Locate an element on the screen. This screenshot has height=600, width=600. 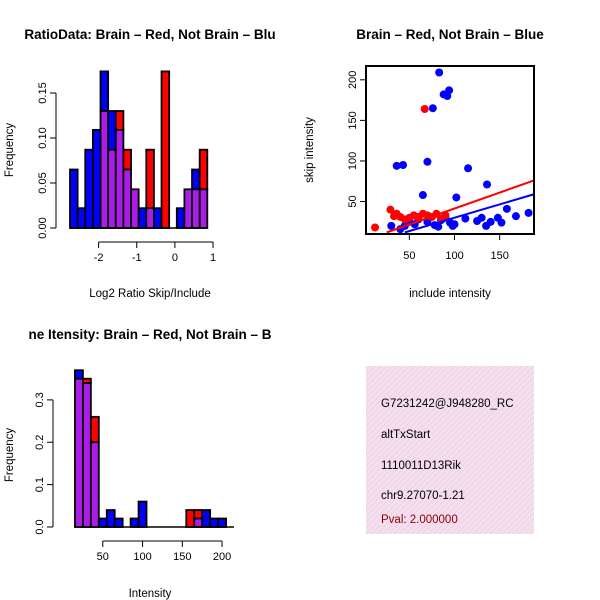
intensity-histogram-ylabel: Frequency is located at coordinates (10, 455).